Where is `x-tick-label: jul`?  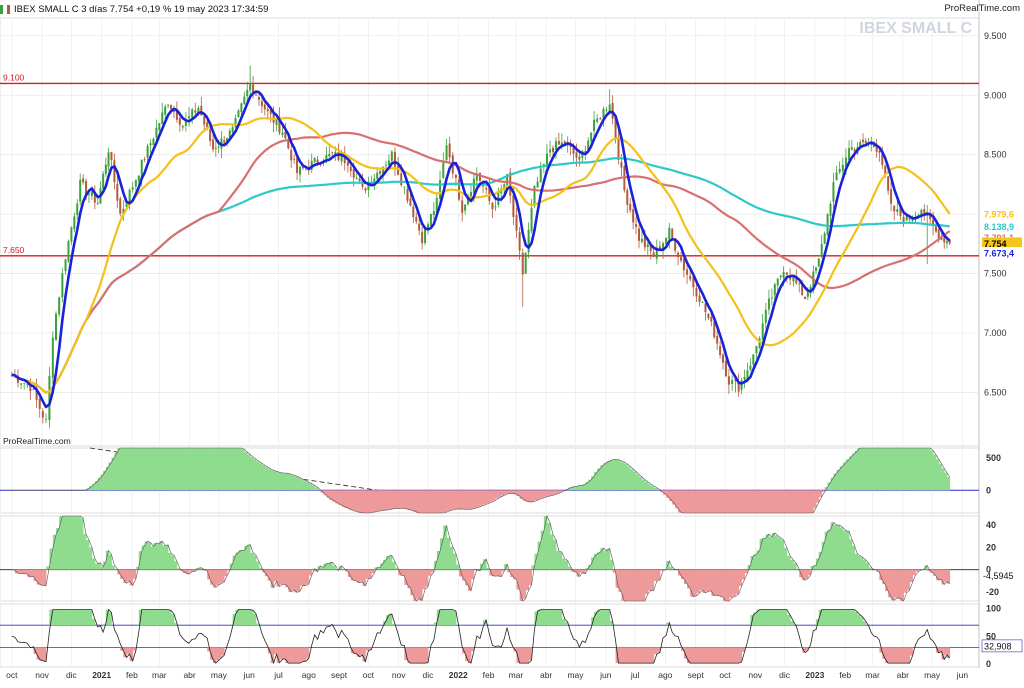
x-tick-label: jul is located at coordinates (278, 675).